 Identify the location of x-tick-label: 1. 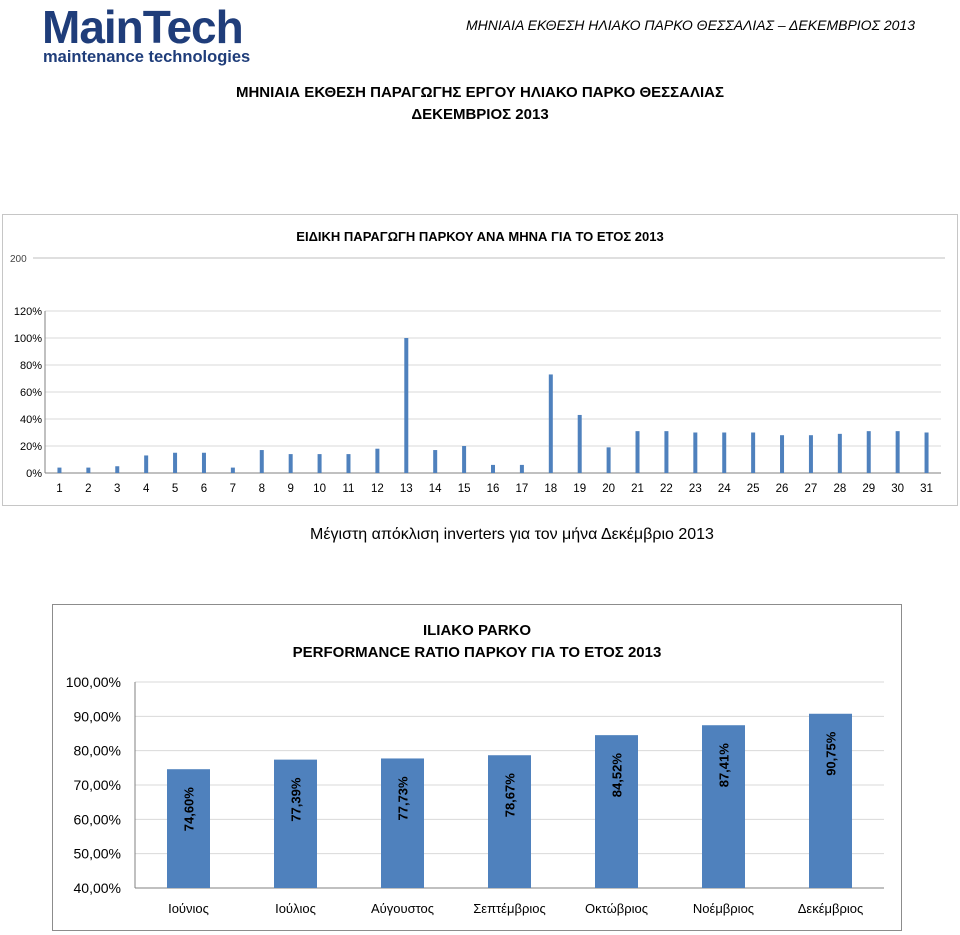
(59, 489).